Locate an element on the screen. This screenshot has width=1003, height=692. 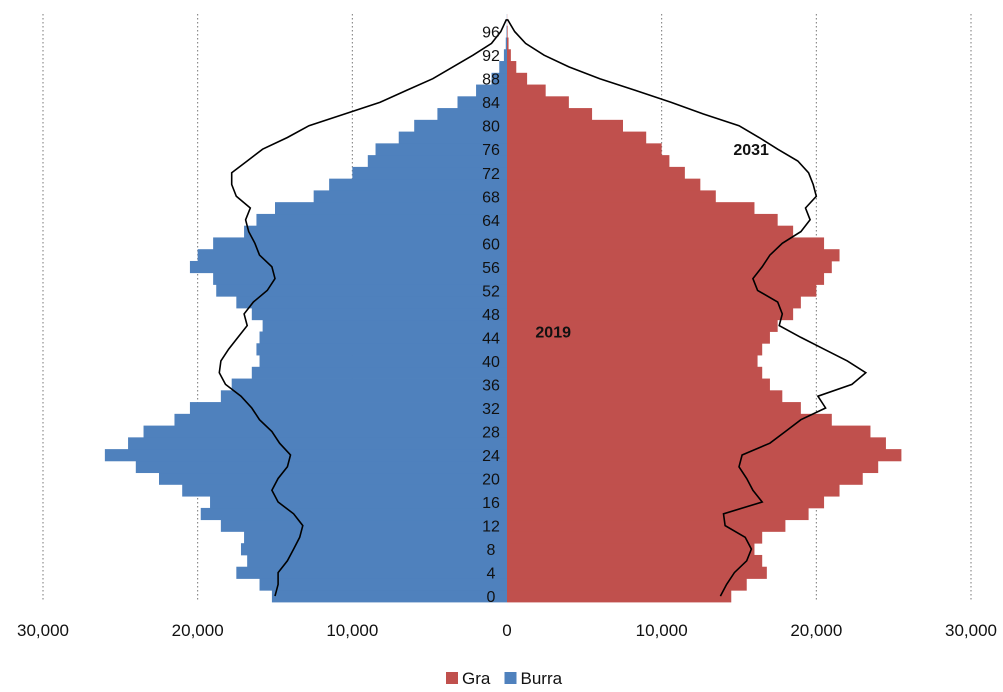
age-tick-label: 88 is located at coordinates (491, 80).